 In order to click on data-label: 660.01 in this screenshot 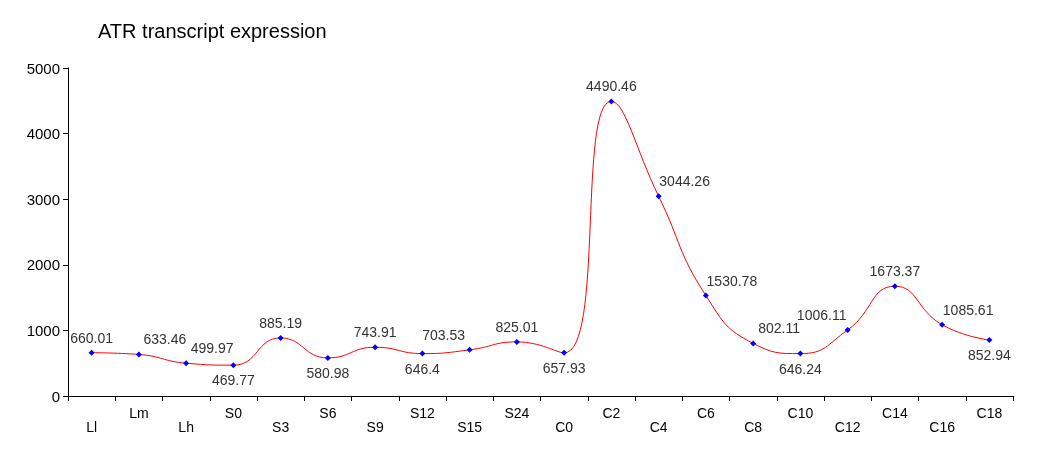, I will do `click(92, 337)`.